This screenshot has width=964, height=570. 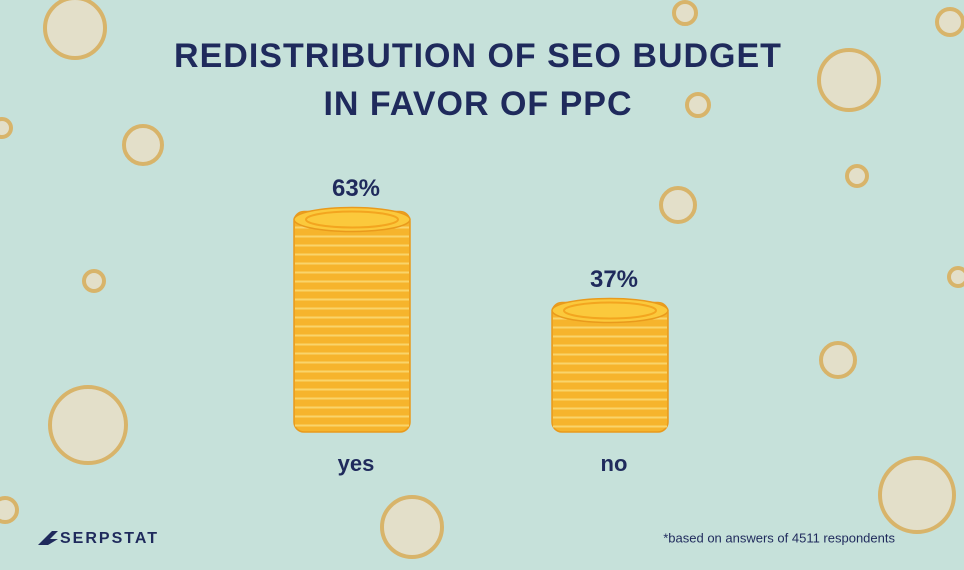 I want to click on x-tick-label: no, so click(x=614, y=463).